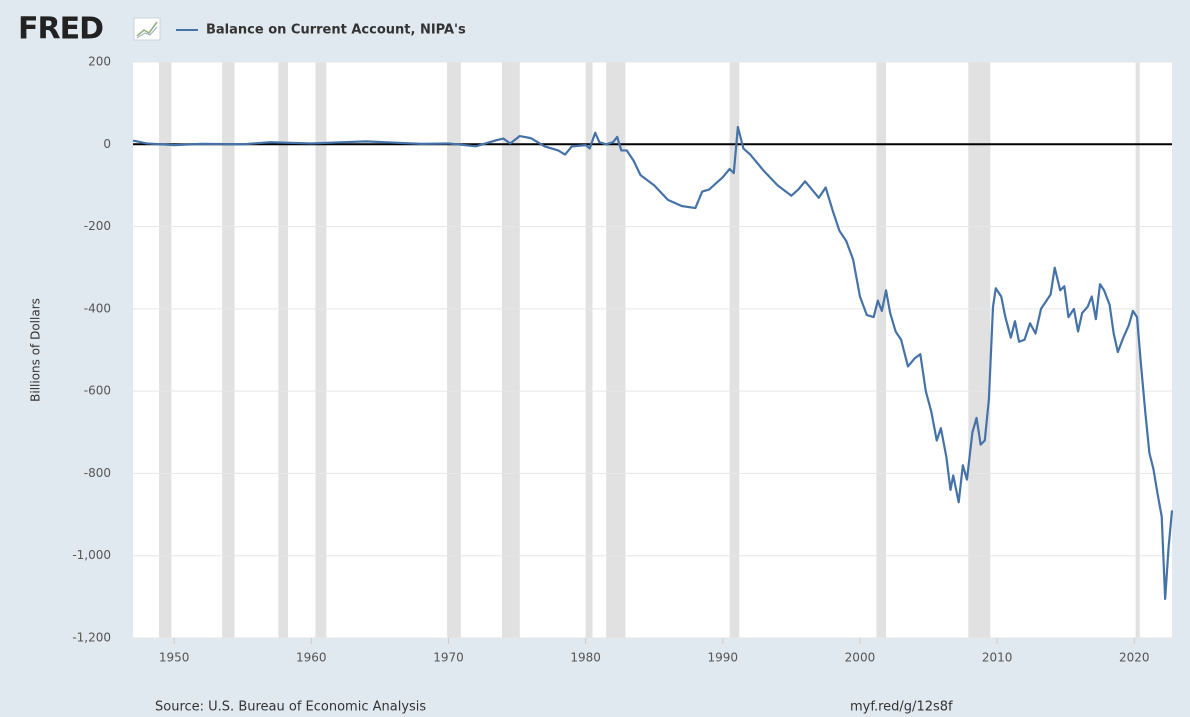 This screenshot has height=717, width=1190. I want to click on link: myf.red/g/12s8f, so click(901, 707).